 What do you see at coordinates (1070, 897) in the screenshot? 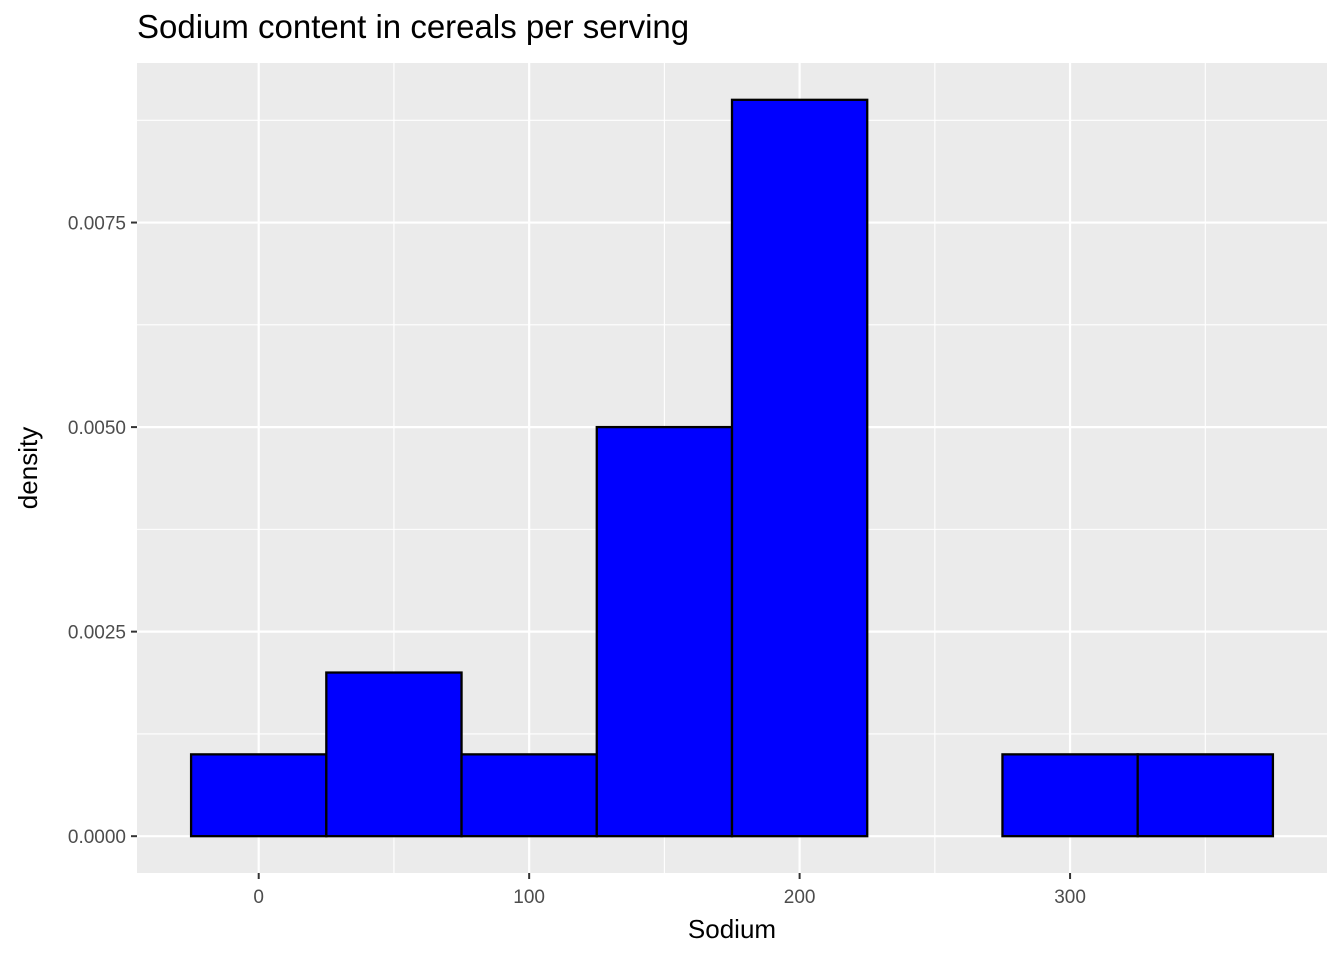
I see `x-tick-label: 300` at bounding box center [1070, 897].